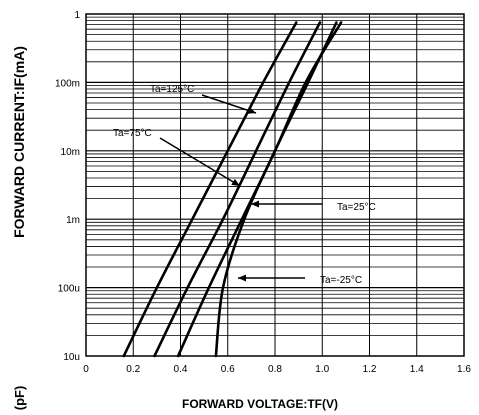 Image resolution: width=479 pixels, height=415 pixels. What do you see at coordinates (172, 89) in the screenshot?
I see `series-annotation-label: Ta=125°C` at bounding box center [172, 89].